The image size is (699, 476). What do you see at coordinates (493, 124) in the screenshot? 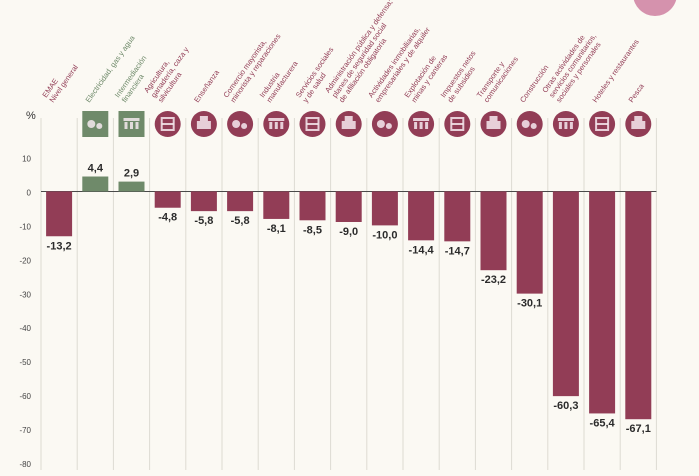
I see `transport-icon` at bounding box center [493, 124].